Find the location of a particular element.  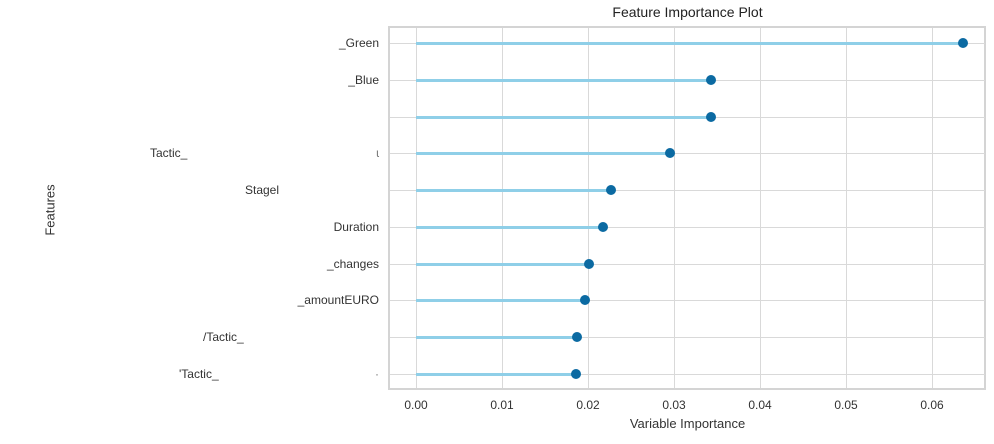

y-axis-label: Features is located at coordinates (50, 210).